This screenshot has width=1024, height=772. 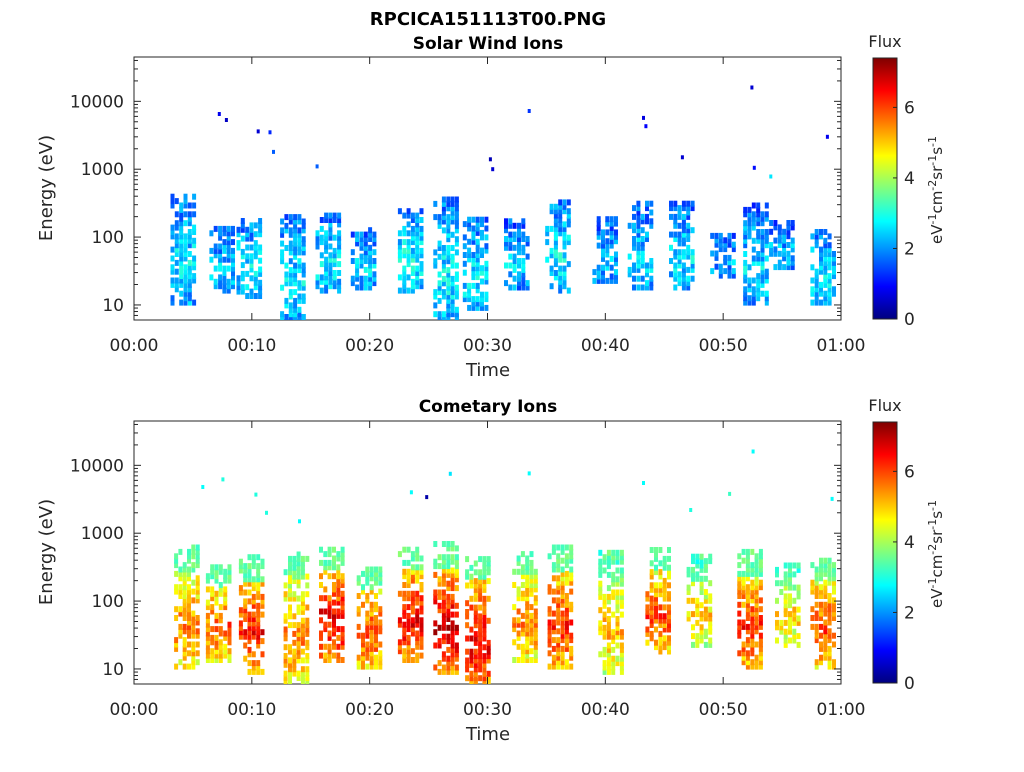 I want to click on y-tick-label: 10, so click(x=113, y=306).